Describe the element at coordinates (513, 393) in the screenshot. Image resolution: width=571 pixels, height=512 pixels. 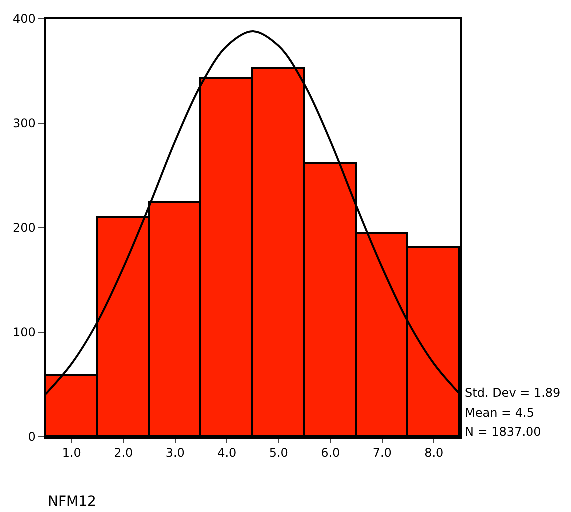
I see `text: Std. Dev = 1.89` at that location.